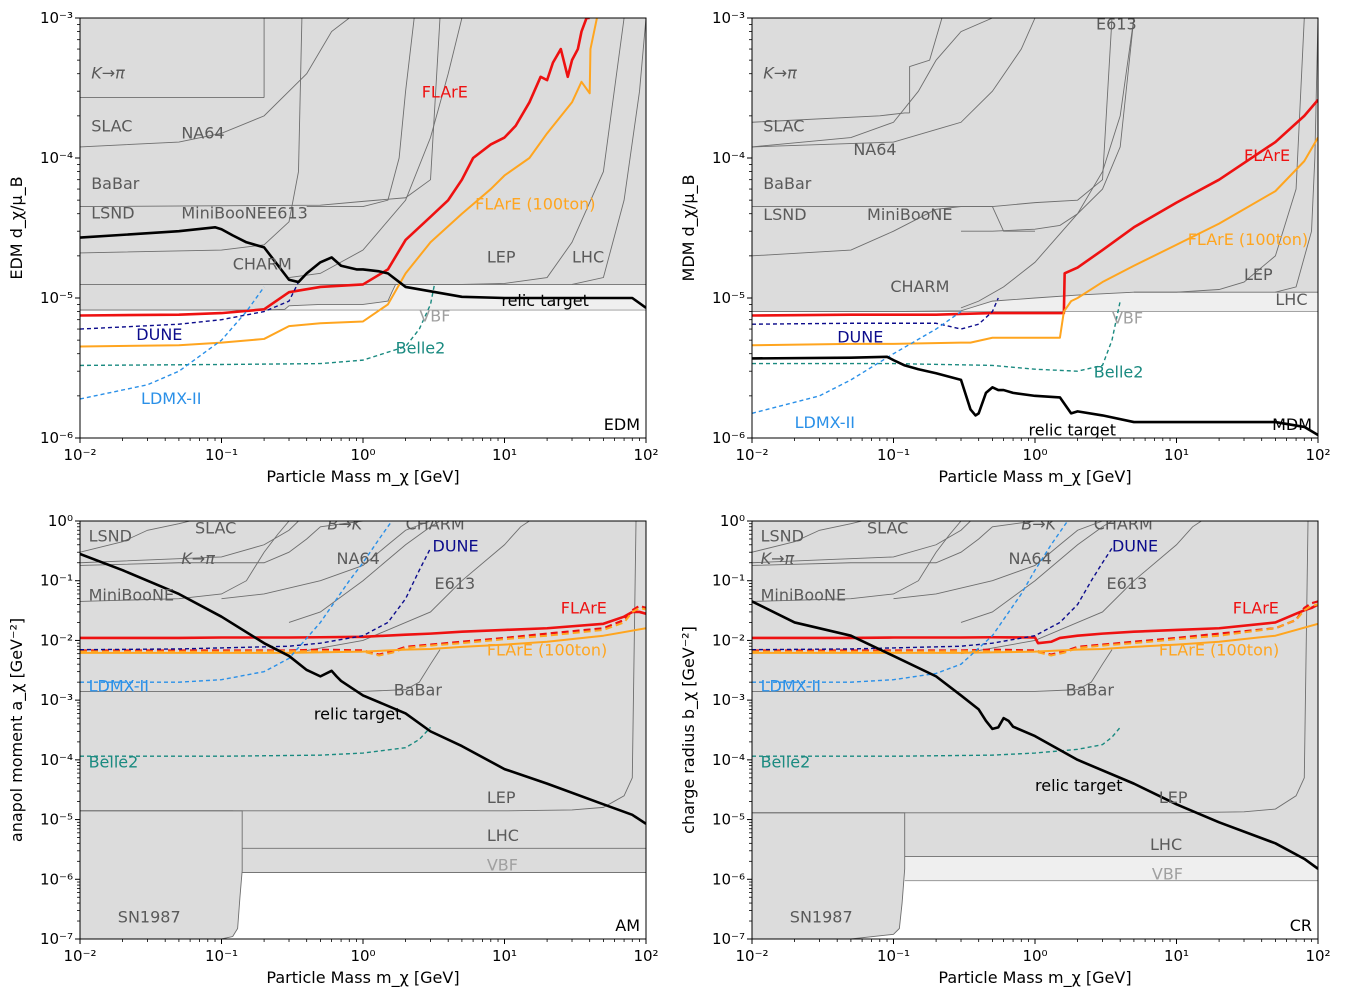  I want to click on y-ticks: 10⁻⁷ 10⁻⁶ 10⁻⁵ 10⁻⁴ 10⁻³ 10⁻² 10⁻¹ 10⁰, so click(60, 730).